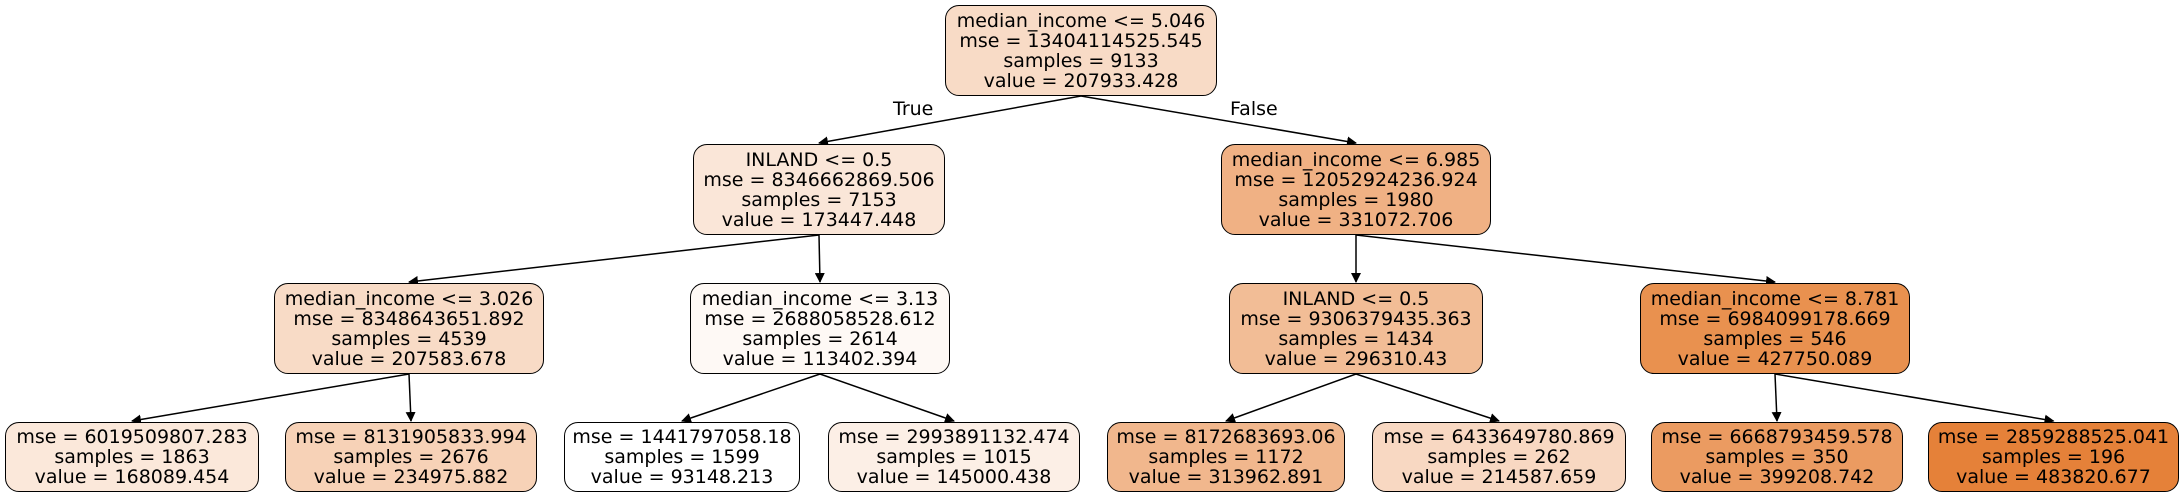 The width and height of the screenshot is (2184, 497). I want to click on node-text-line: mse = 8172683693.06, so click(1226, 437).